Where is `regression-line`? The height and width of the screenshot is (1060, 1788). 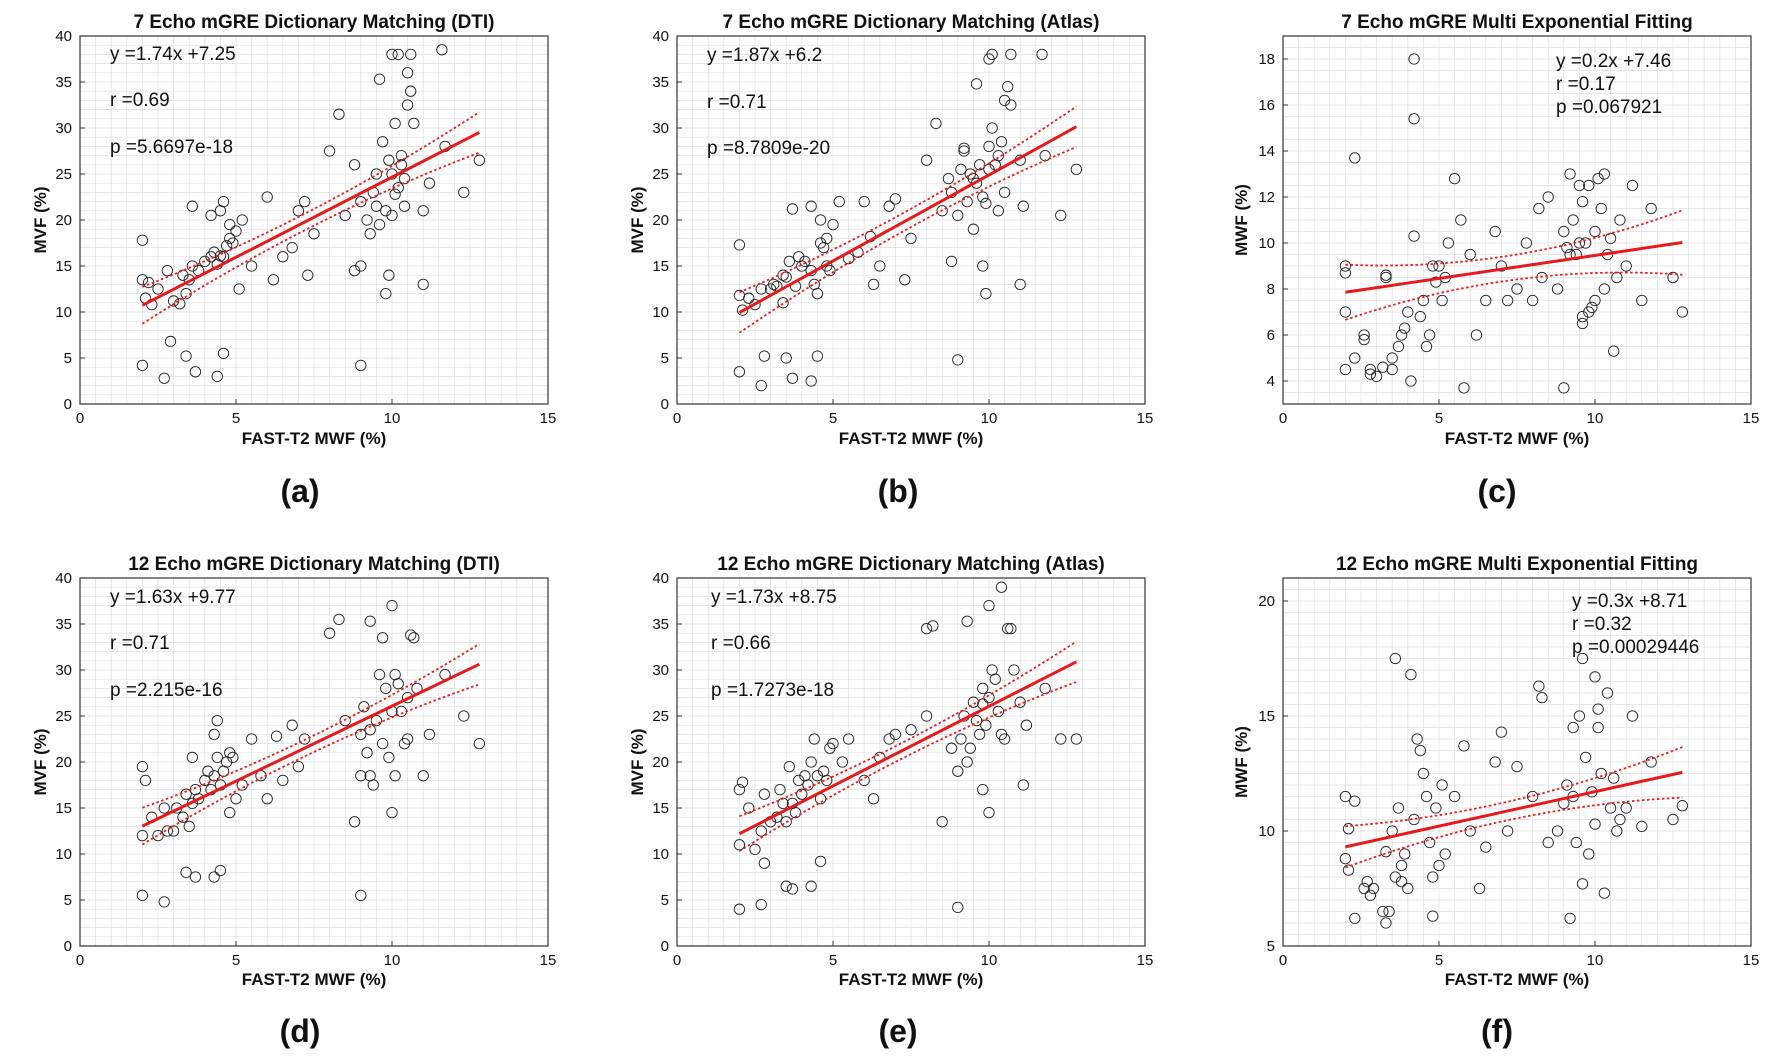 regression-line is located at coordinates (311, 219).